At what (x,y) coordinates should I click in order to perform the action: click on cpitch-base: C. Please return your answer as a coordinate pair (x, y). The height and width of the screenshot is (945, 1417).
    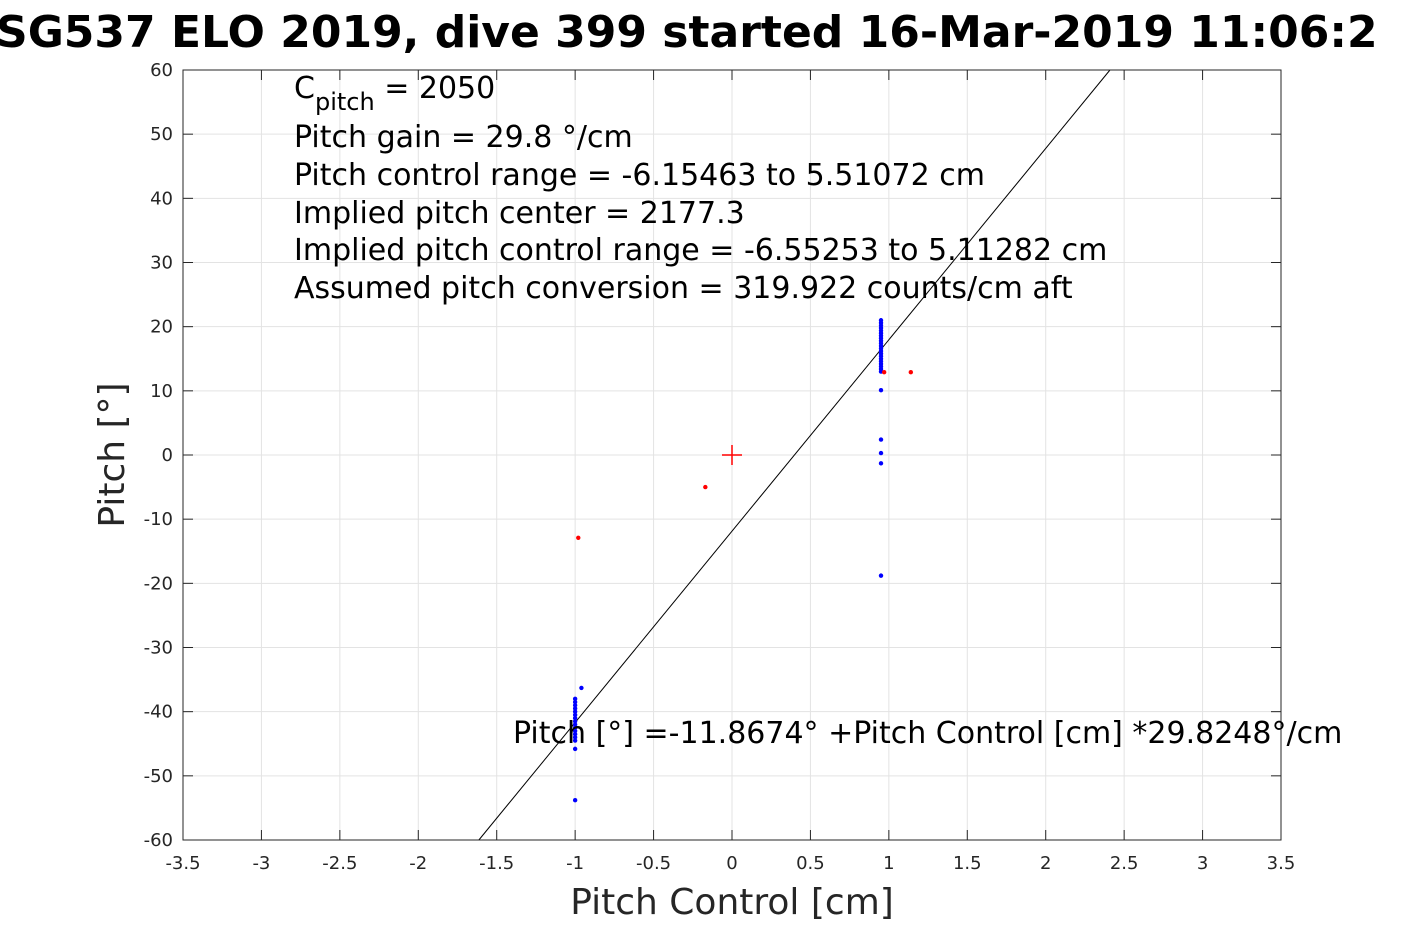
    Looking at the image, I should click on (304, 88).